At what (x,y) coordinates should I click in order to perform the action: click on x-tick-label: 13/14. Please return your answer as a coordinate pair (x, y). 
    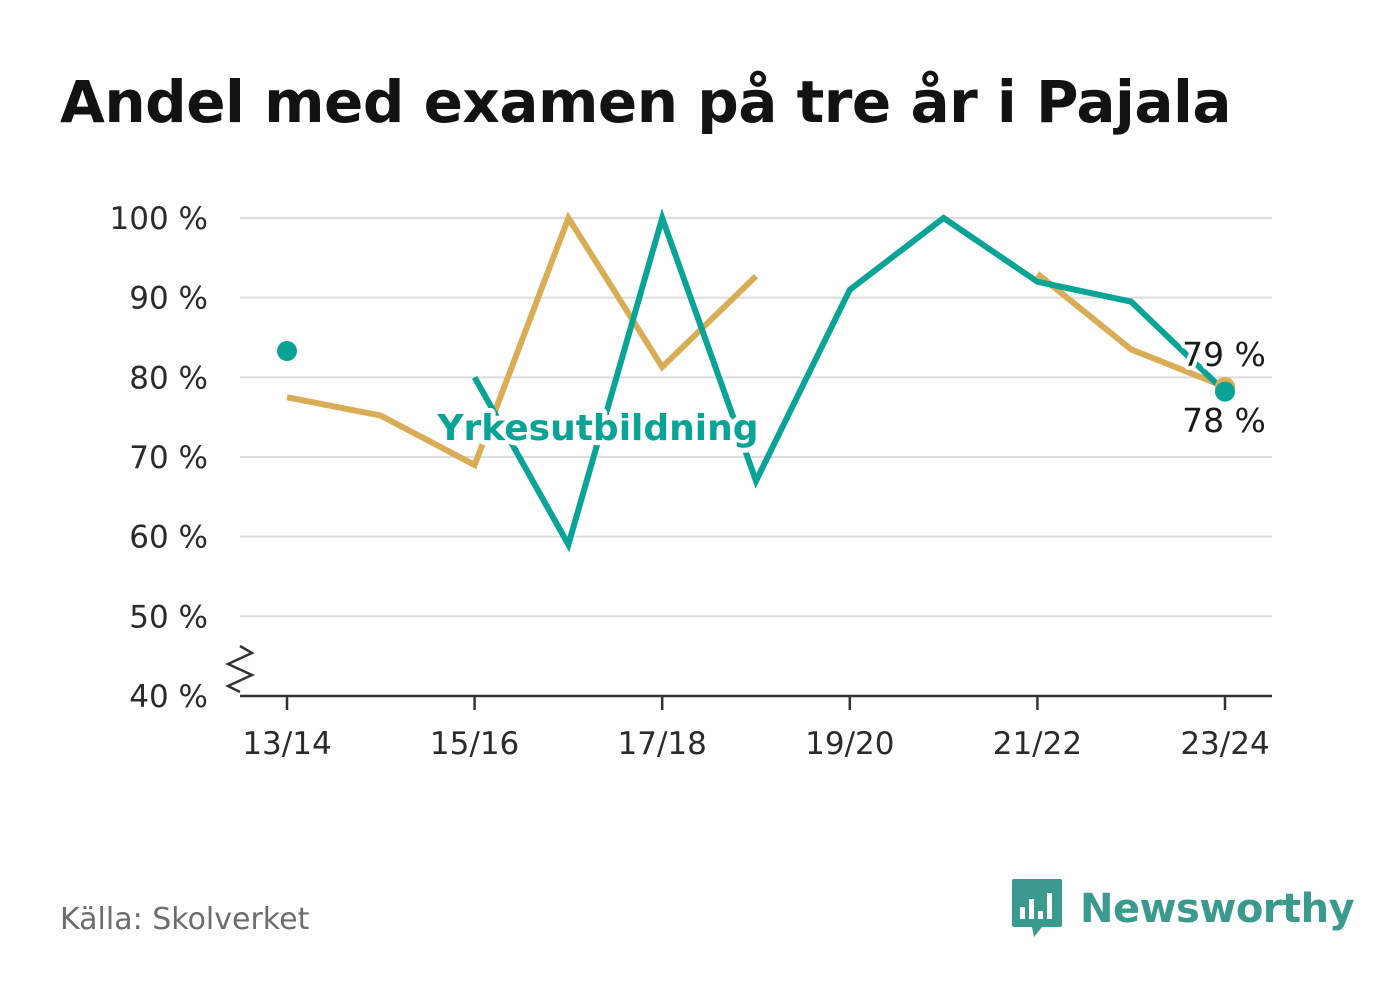
    Looking at the image, I should click on (286, 744).